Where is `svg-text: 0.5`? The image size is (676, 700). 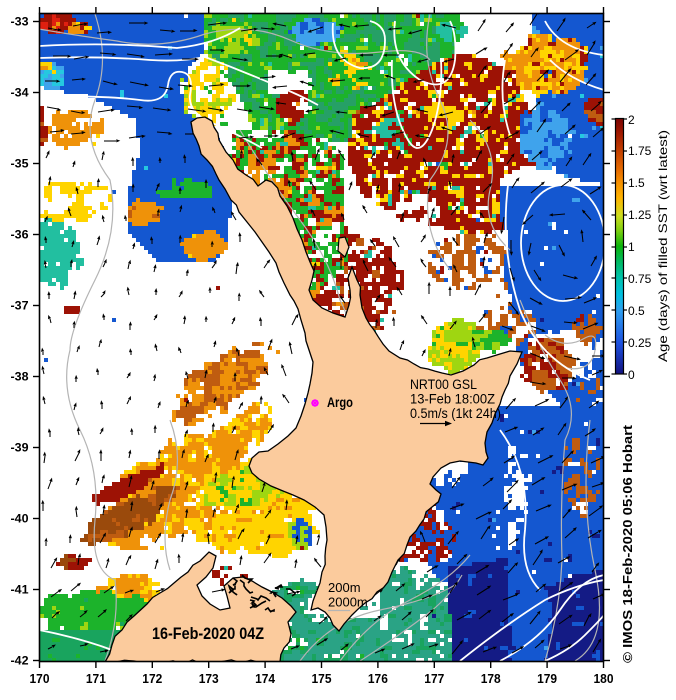 svg-text: 0.5 is located at coordinates (636, 311).